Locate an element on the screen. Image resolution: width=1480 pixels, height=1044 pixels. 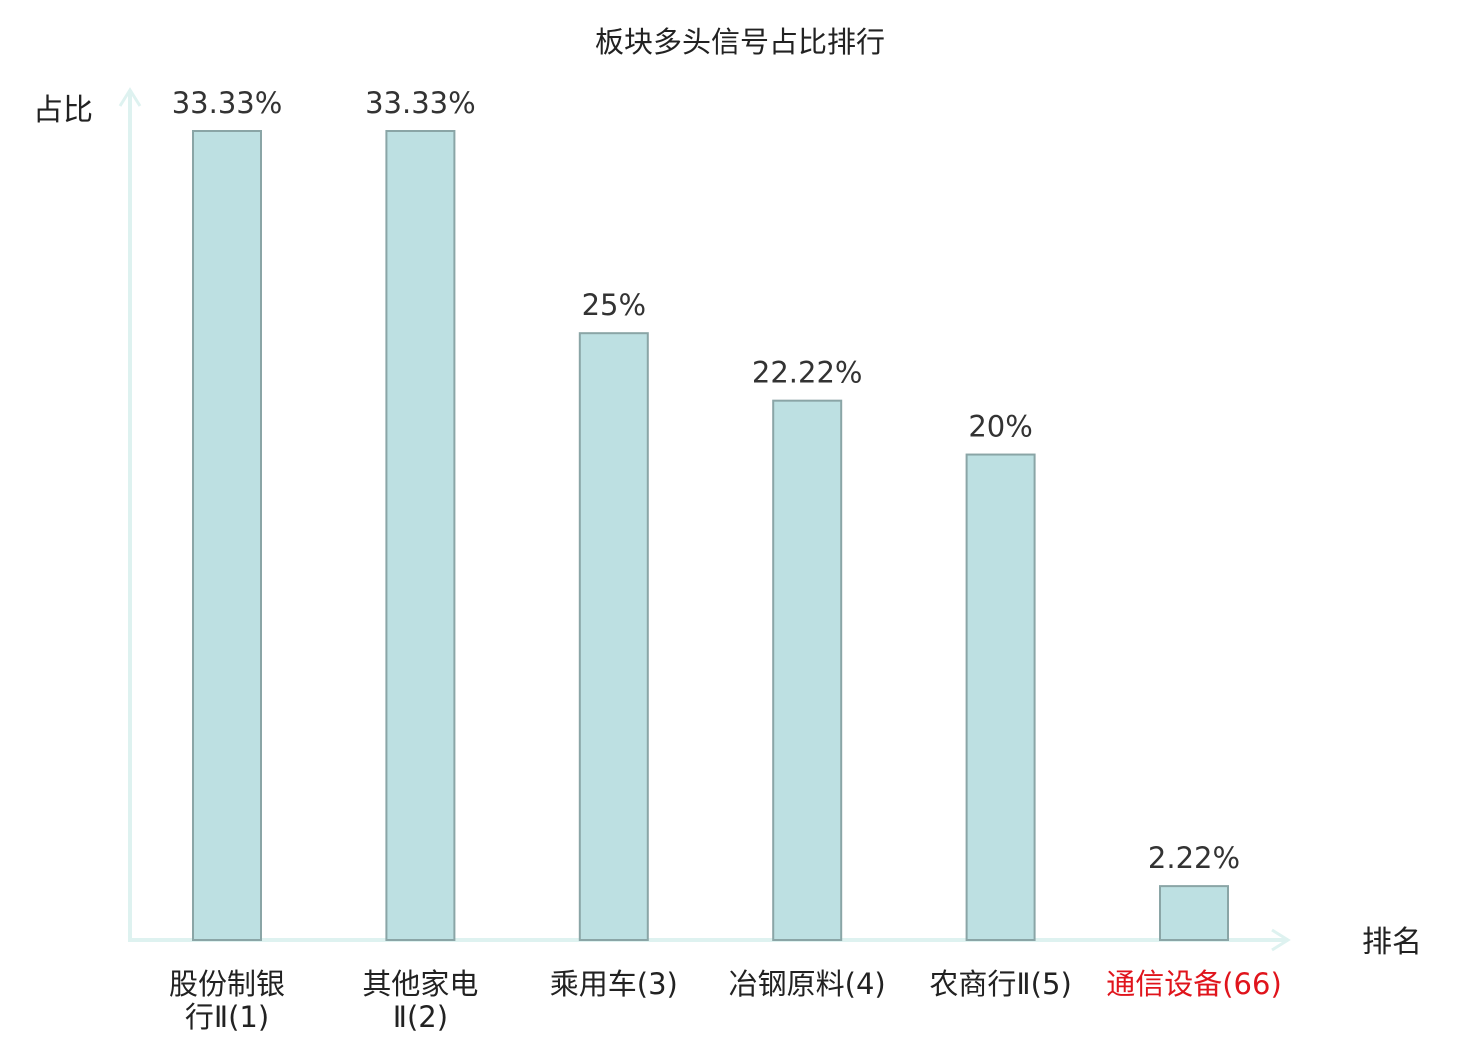
category-label-line: 冶钢原料(4) is located at coordinates (807, 984).